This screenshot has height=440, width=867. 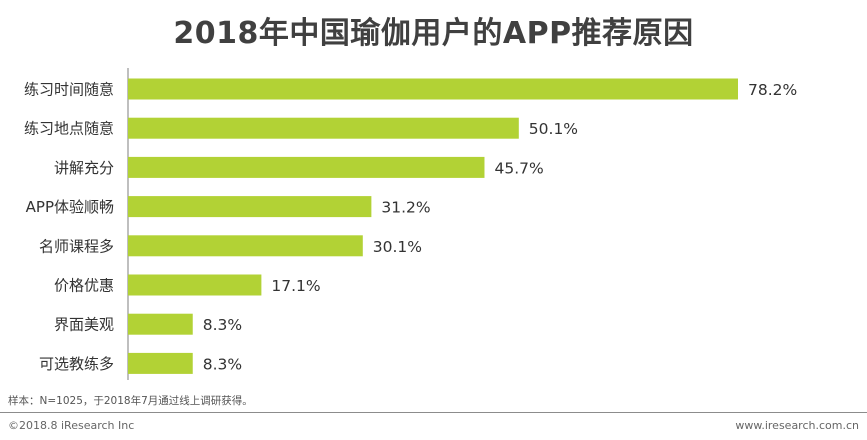 What do you see at coordinates (76, 246) in the screenshot?
I see `category-label: 名师课程多` at bounding box center [76, 246].